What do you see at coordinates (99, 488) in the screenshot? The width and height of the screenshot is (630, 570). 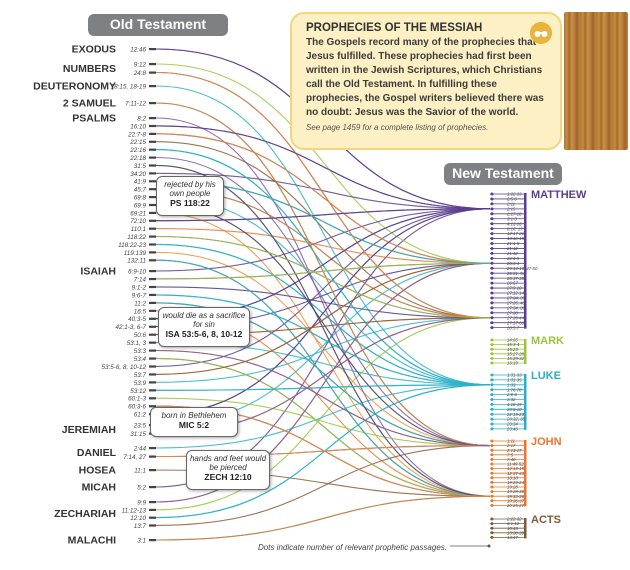 I see `ot-book-name: MICAH` at bounding box center [99, 488].